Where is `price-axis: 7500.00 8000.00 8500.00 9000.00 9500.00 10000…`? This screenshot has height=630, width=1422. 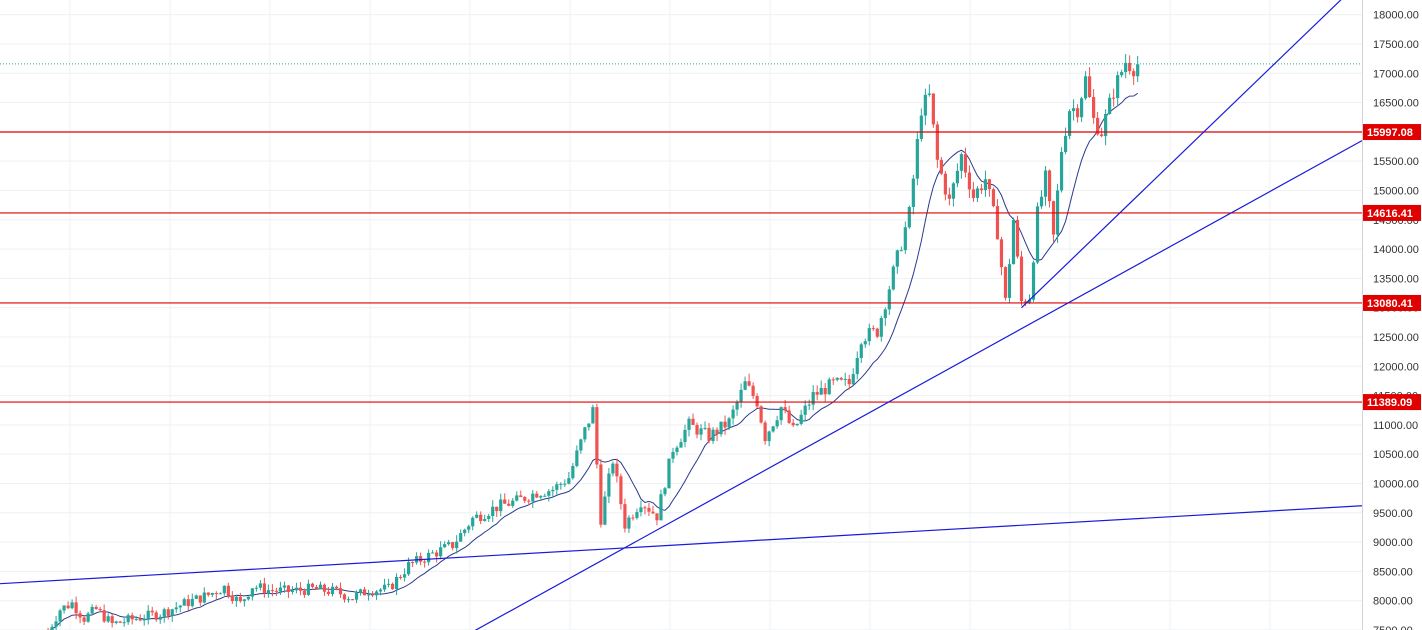 price-axis: 7500.00 8000.00 8500.00 9000.00 9500.00 10000… is located at coordinates (1392, 315).